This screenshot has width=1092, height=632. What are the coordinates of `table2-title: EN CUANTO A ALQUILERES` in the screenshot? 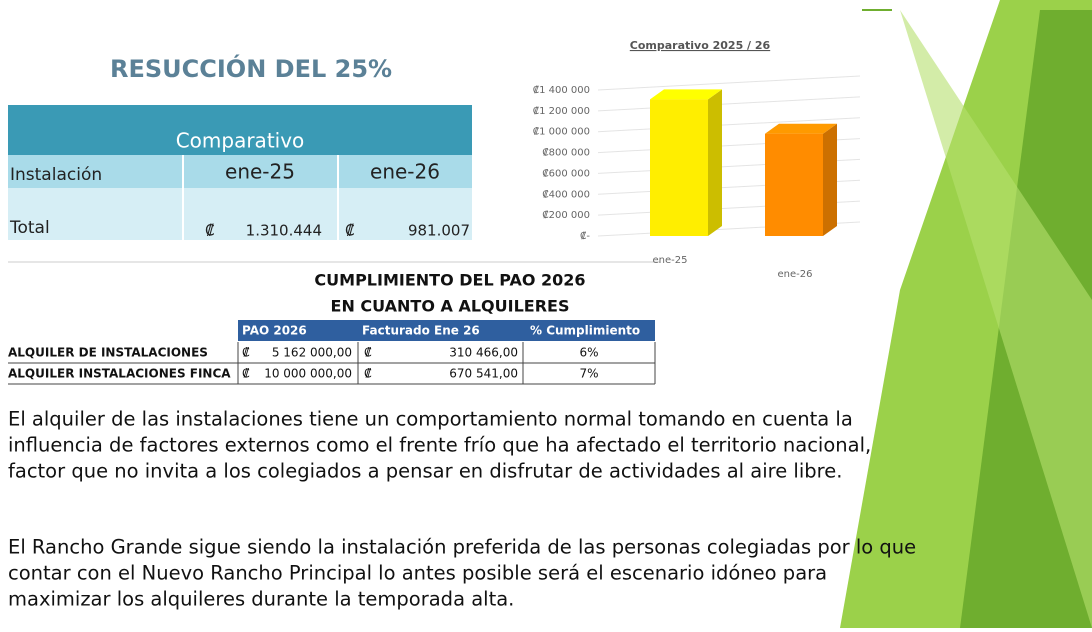 It's located at (450, 306).